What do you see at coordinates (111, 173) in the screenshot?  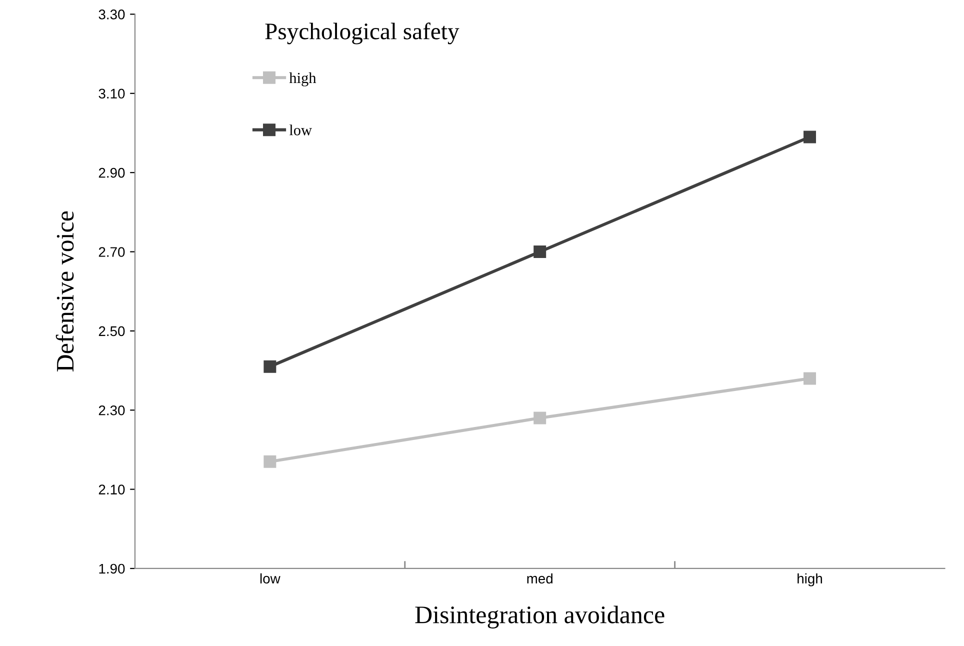 I see `y-tick-label: 2.90` at bounding box center [111, 173].